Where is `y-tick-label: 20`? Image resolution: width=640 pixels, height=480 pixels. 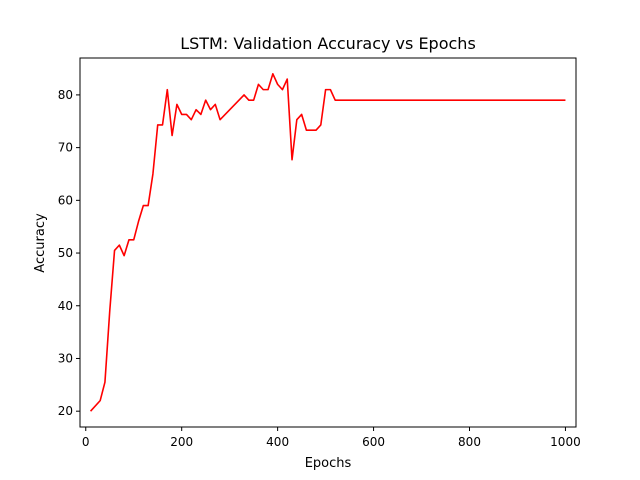 y-tick-label: 20 is located at coordinates (65, 411).